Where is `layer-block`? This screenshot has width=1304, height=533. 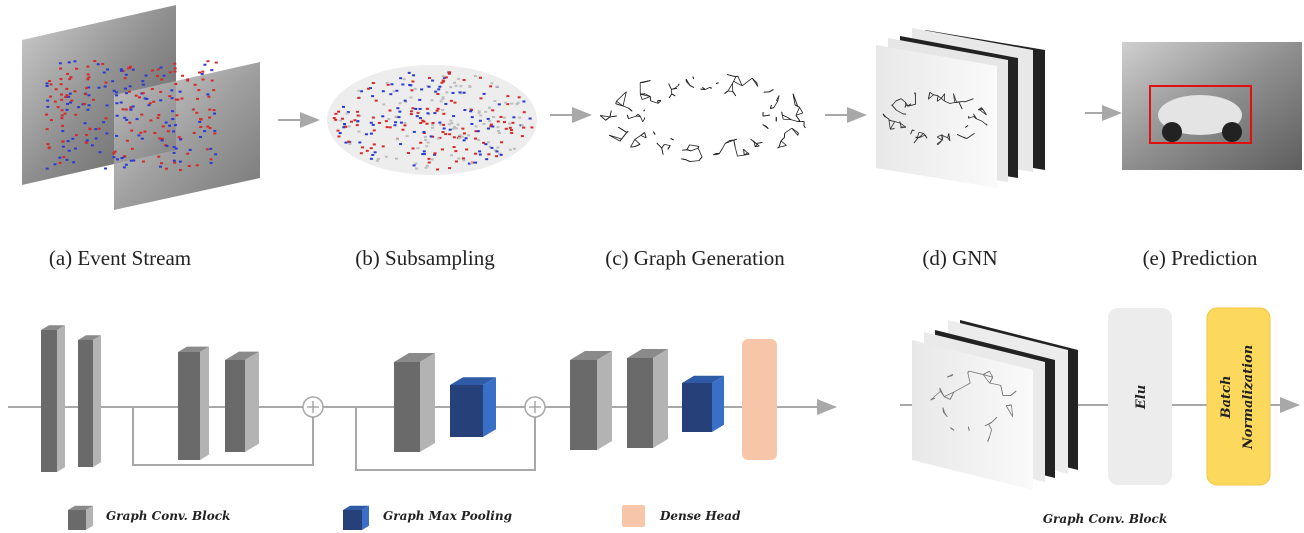 layer-block is located at coordinates (473, 407).